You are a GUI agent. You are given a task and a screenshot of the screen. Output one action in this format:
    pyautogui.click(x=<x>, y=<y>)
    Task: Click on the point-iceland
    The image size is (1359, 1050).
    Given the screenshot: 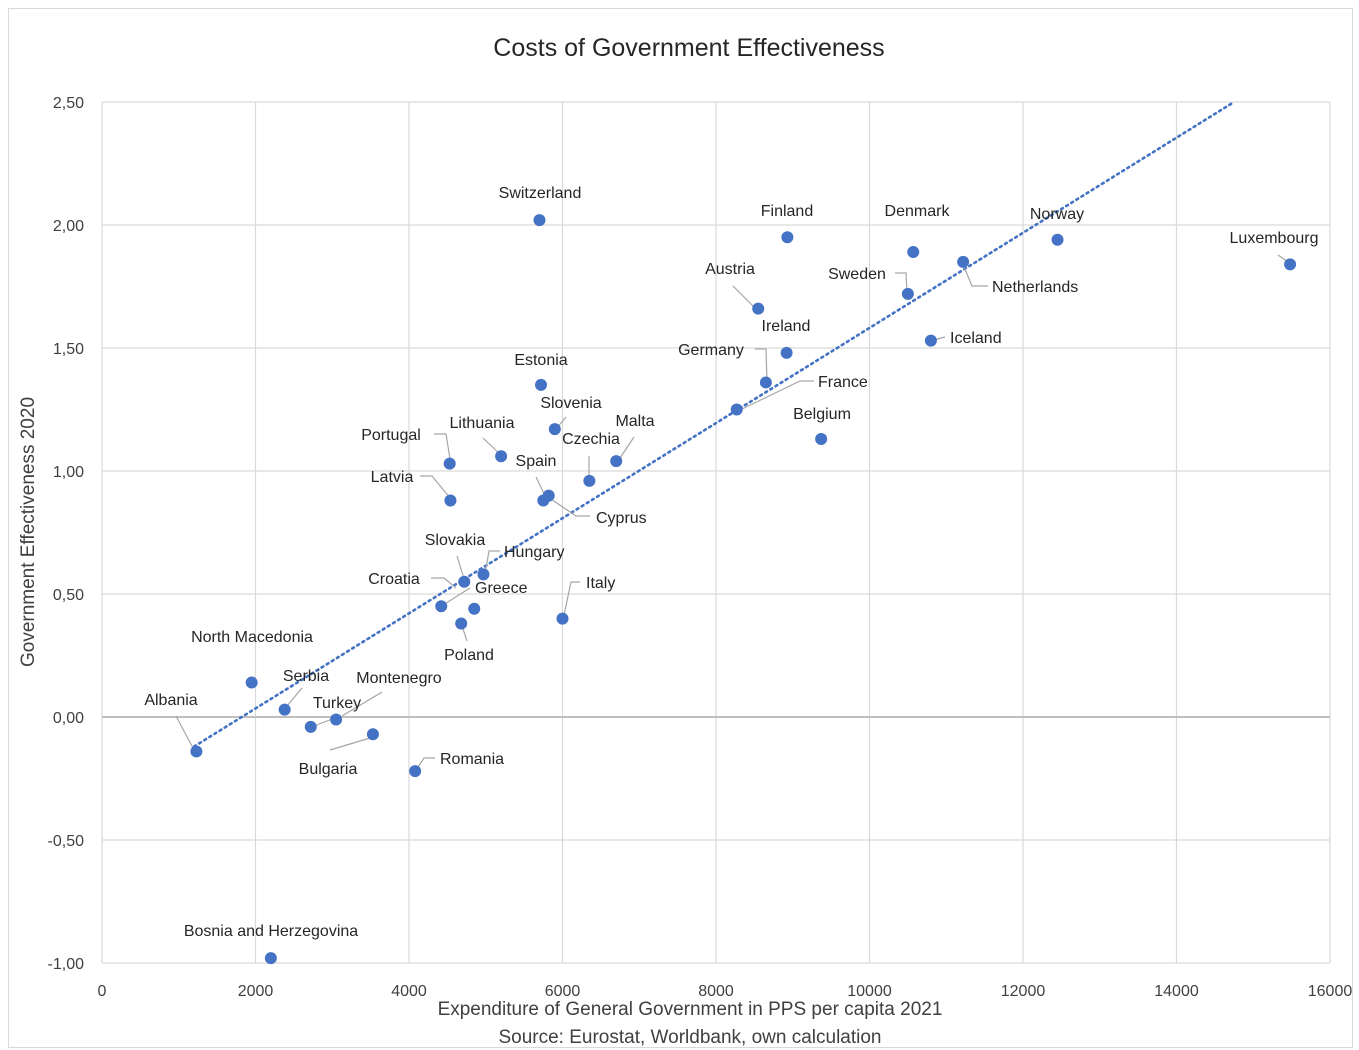 What is the action you would take?
    pyautogui.click(x=930, y=340)
    